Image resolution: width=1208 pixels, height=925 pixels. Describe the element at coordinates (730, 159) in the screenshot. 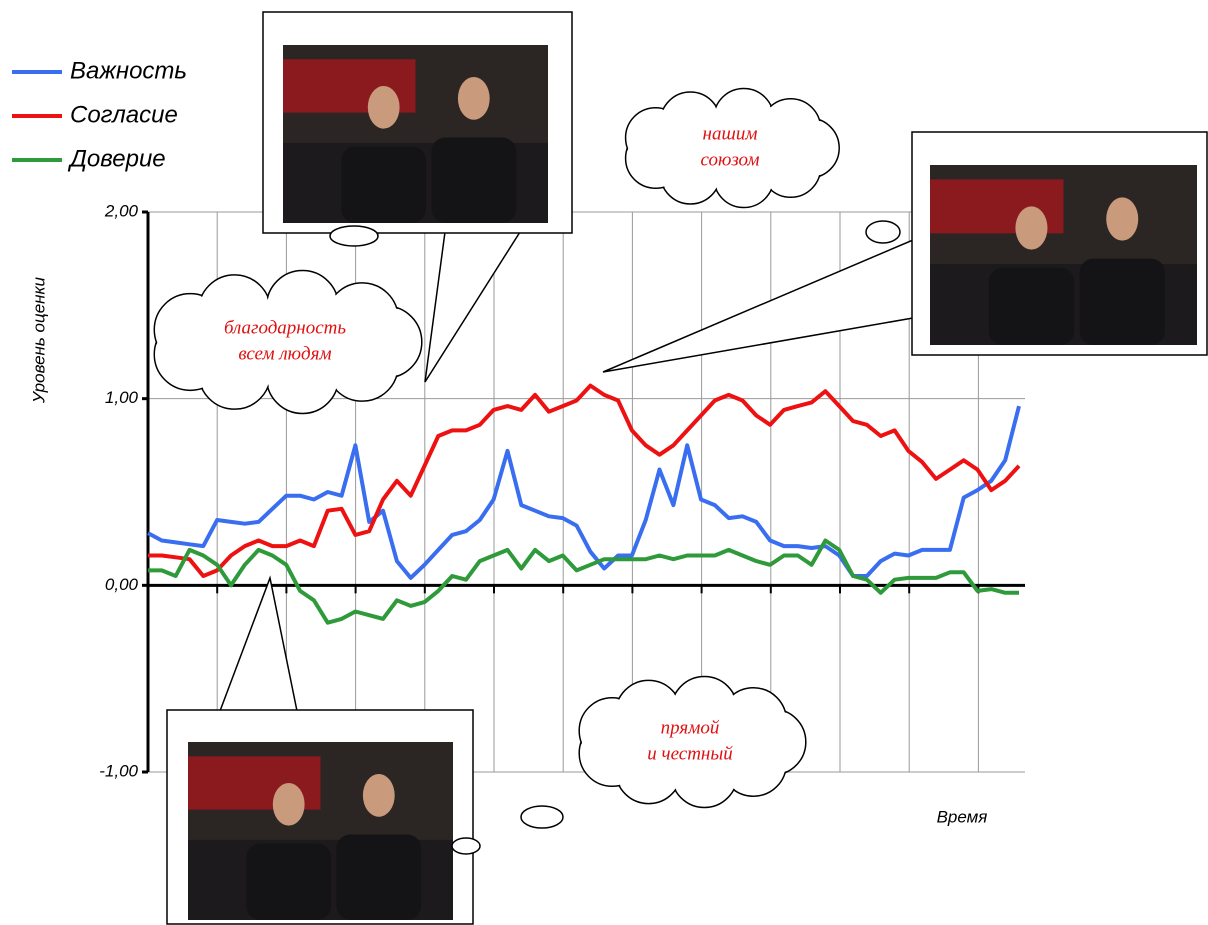

I see `annotation: союзом` at that location.